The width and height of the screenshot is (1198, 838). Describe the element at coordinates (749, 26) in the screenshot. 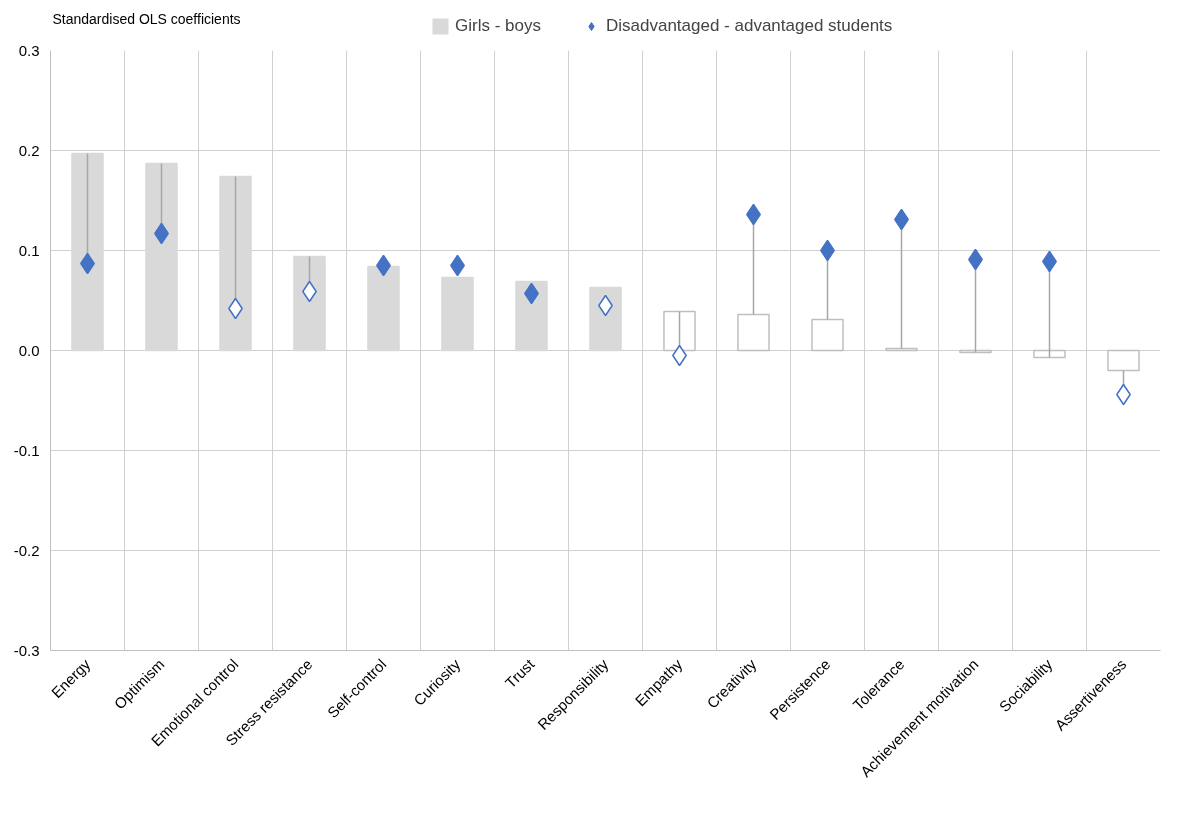

I see `legend-label: Disadvantaged - advantaged students` at that location.